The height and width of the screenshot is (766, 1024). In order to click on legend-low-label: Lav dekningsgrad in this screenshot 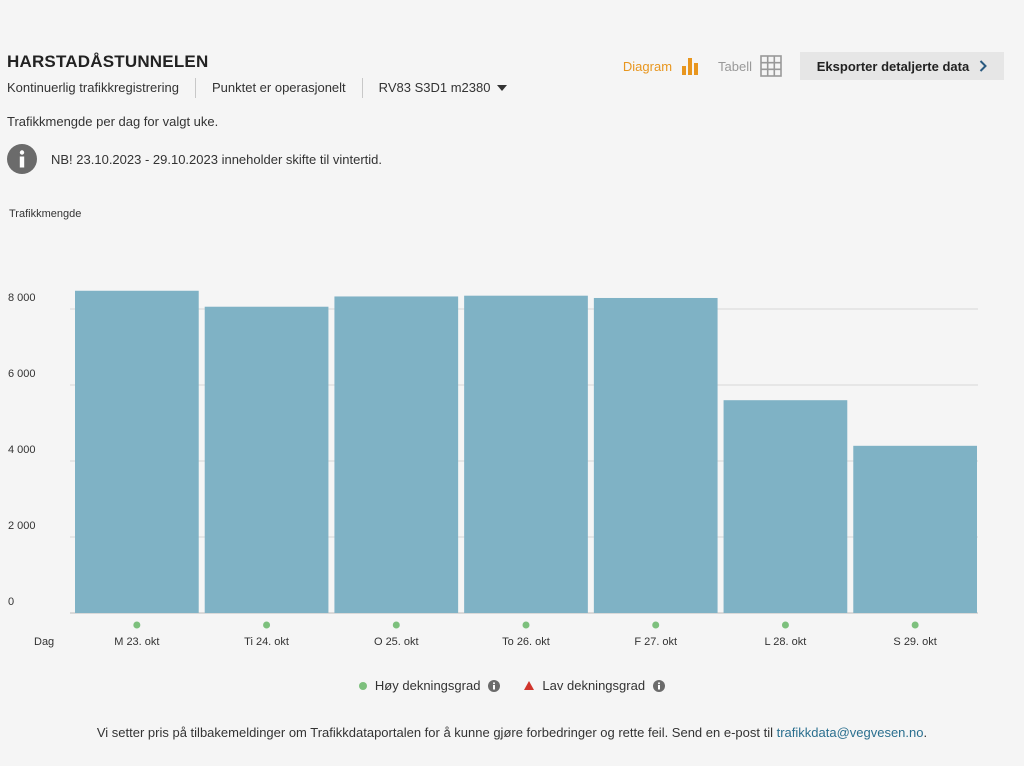, I will do `click(594, 685)`.